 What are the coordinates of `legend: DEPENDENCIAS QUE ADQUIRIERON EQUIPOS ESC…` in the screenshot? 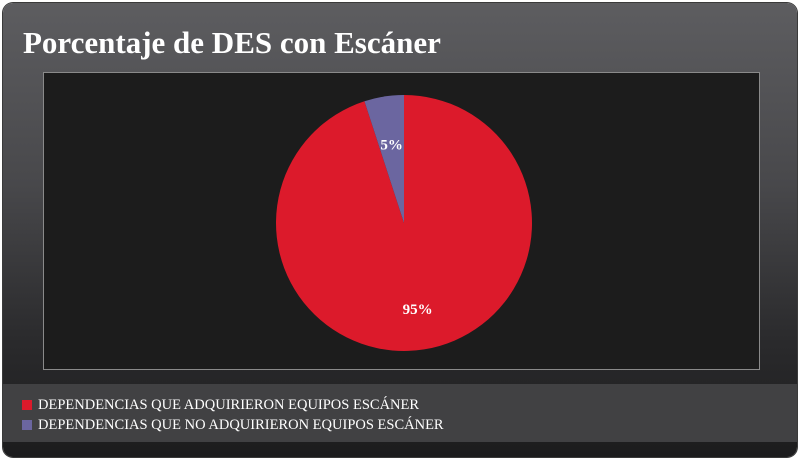 It's located at (233, 415).